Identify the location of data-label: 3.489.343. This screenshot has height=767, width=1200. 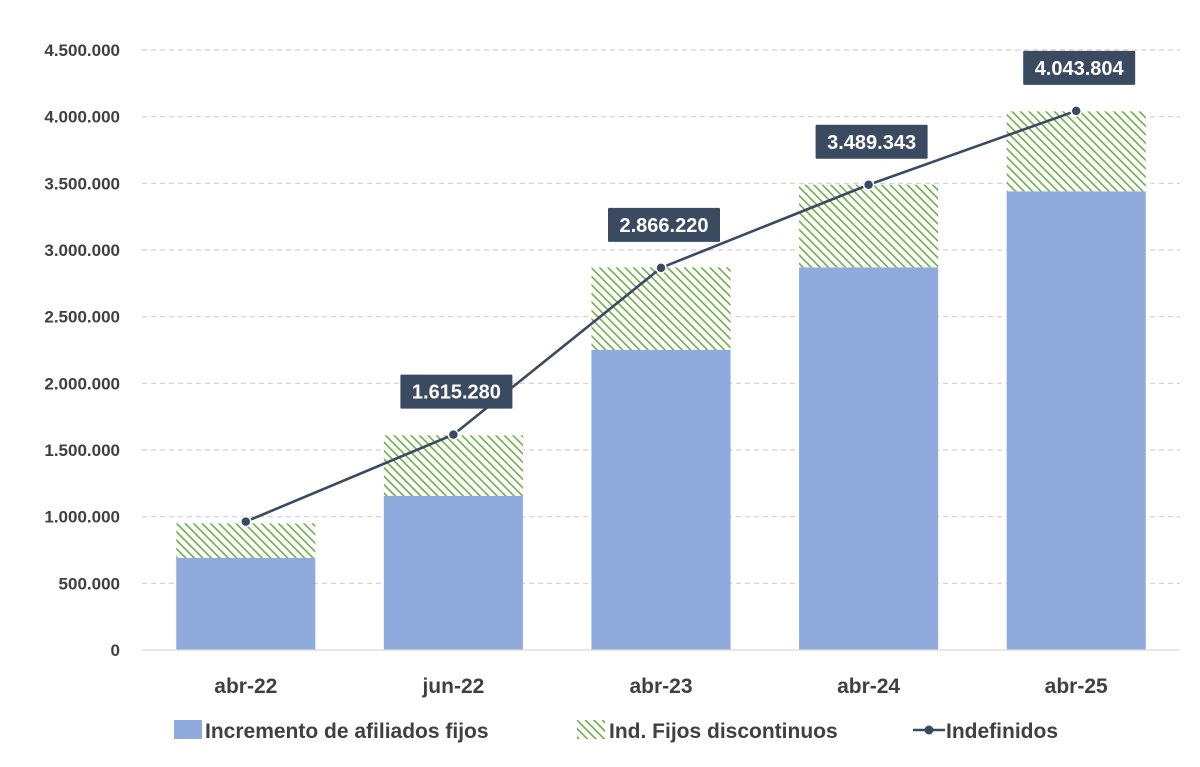
(871, 143).